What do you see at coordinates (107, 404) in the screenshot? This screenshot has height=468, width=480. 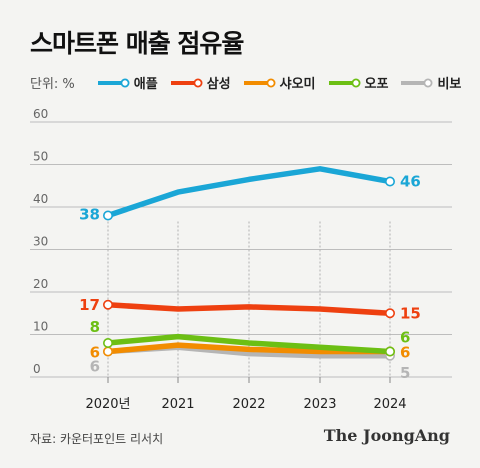 I see `x-tick-label: 2020년` at bounding box center [107, 404].